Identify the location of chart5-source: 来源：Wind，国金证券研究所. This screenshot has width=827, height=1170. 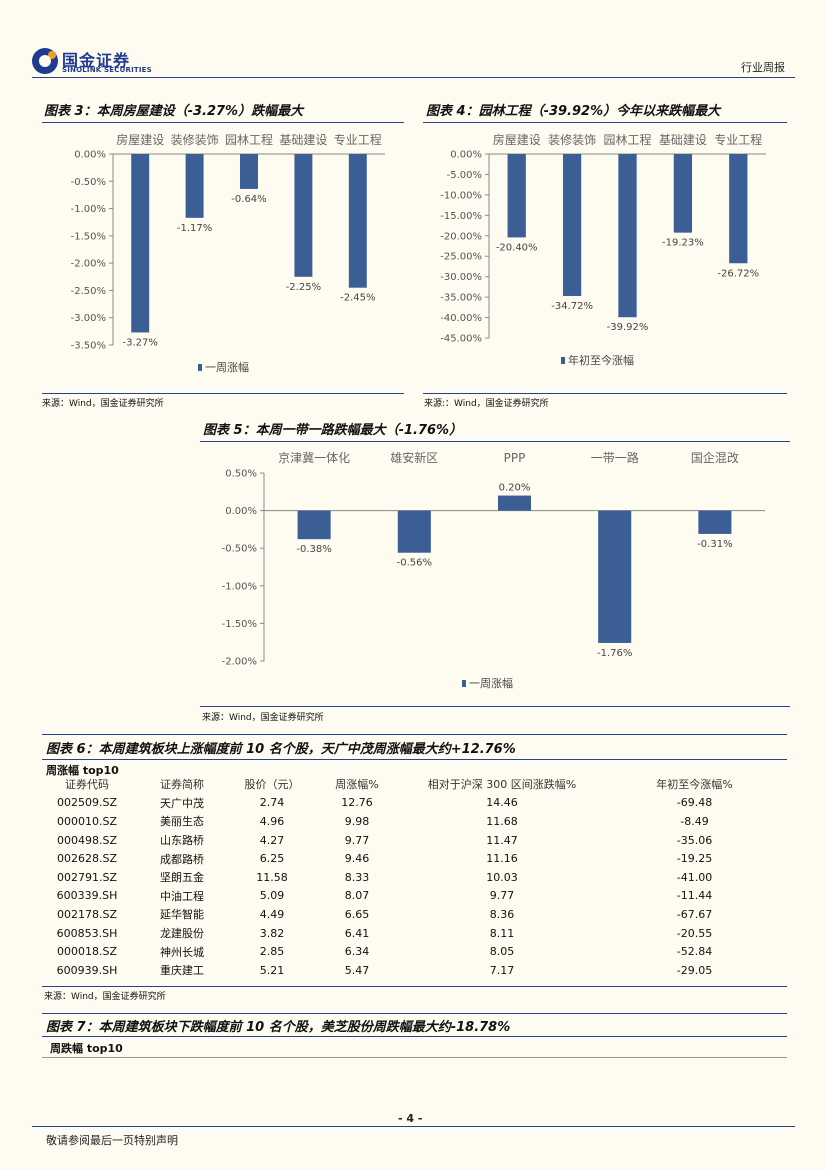
(263, 718).